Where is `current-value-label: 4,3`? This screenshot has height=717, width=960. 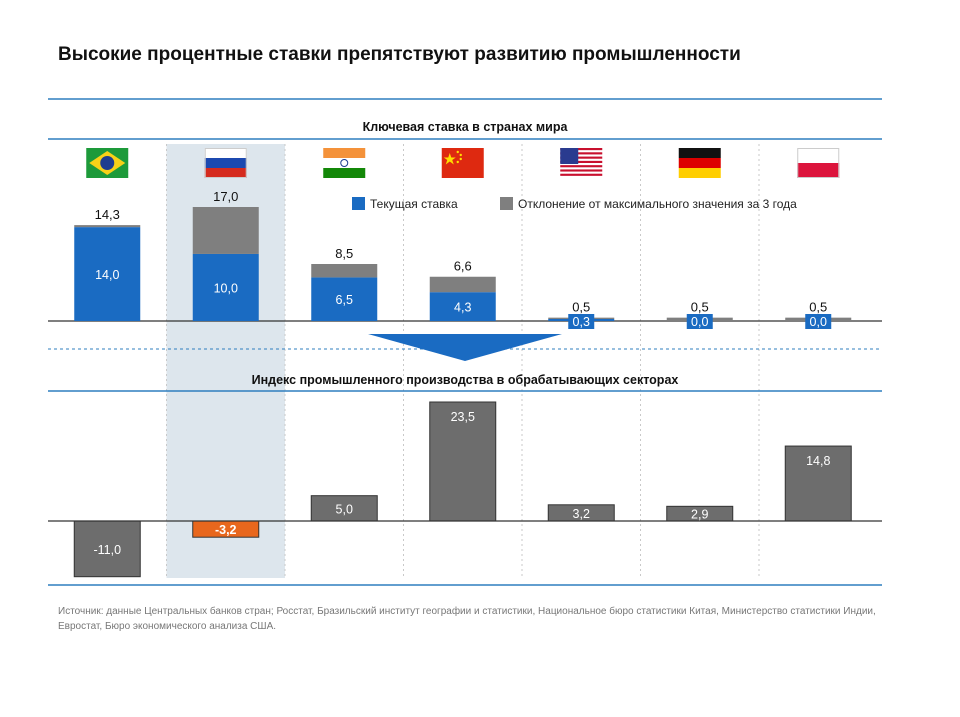 current-value-label: 4,3 is located at coordinates (462, 308).